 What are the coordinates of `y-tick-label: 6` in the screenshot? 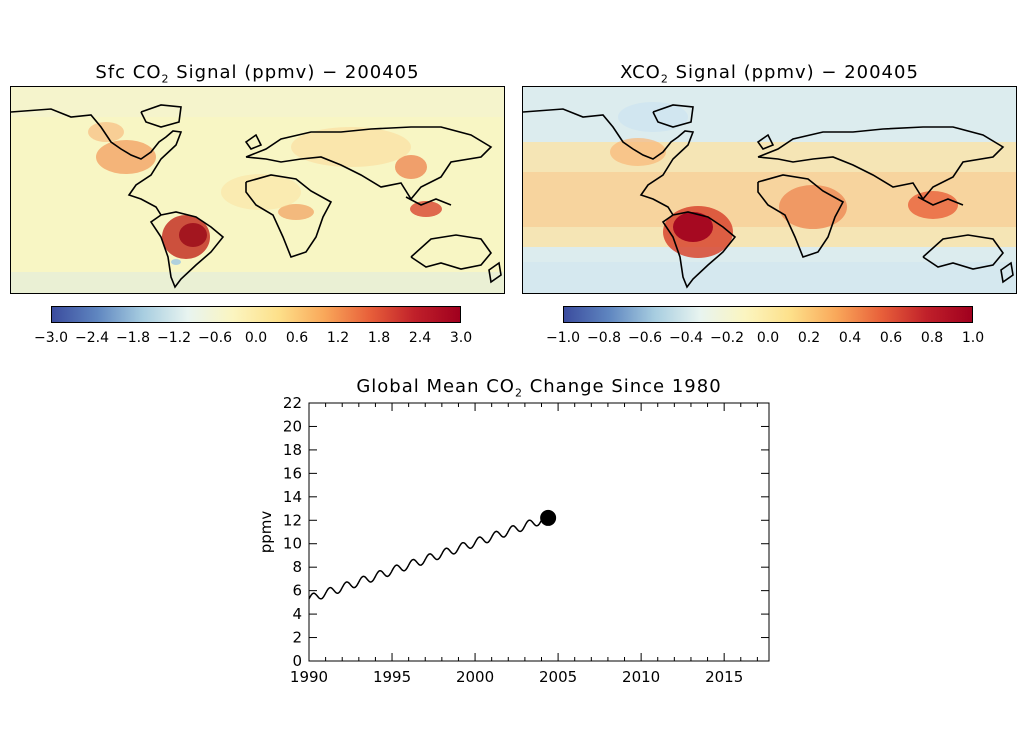 It's located at (297, 591).